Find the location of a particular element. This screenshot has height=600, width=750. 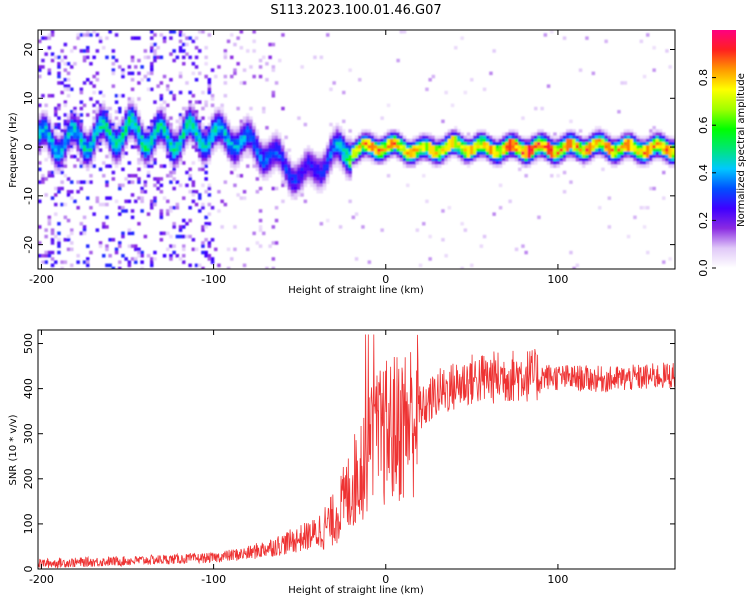

colorbar-tick-label: 0.8 is located at coordinates (703, 78).